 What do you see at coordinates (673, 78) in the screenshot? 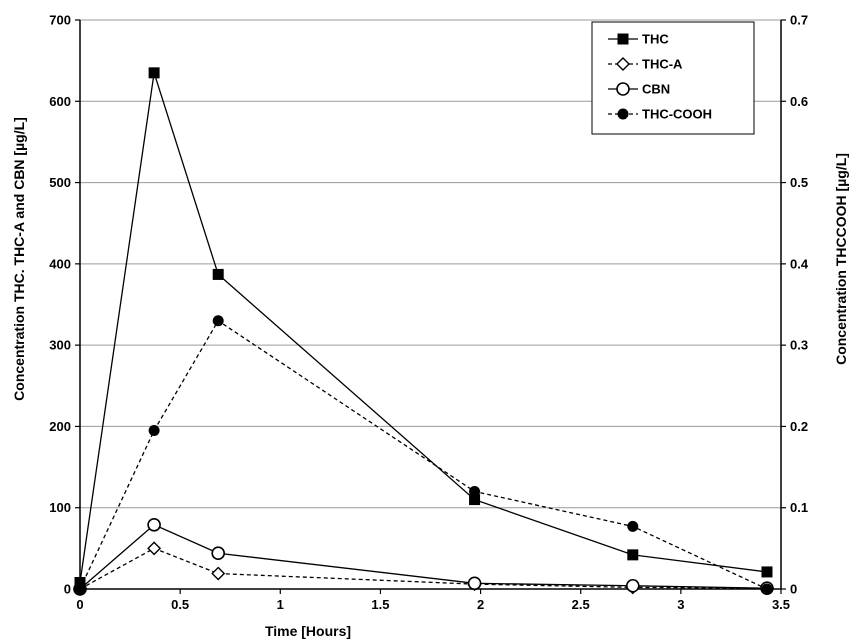
I see `legend: THC THC-A CBN THC-COOH` at bounding box center [673, 78].